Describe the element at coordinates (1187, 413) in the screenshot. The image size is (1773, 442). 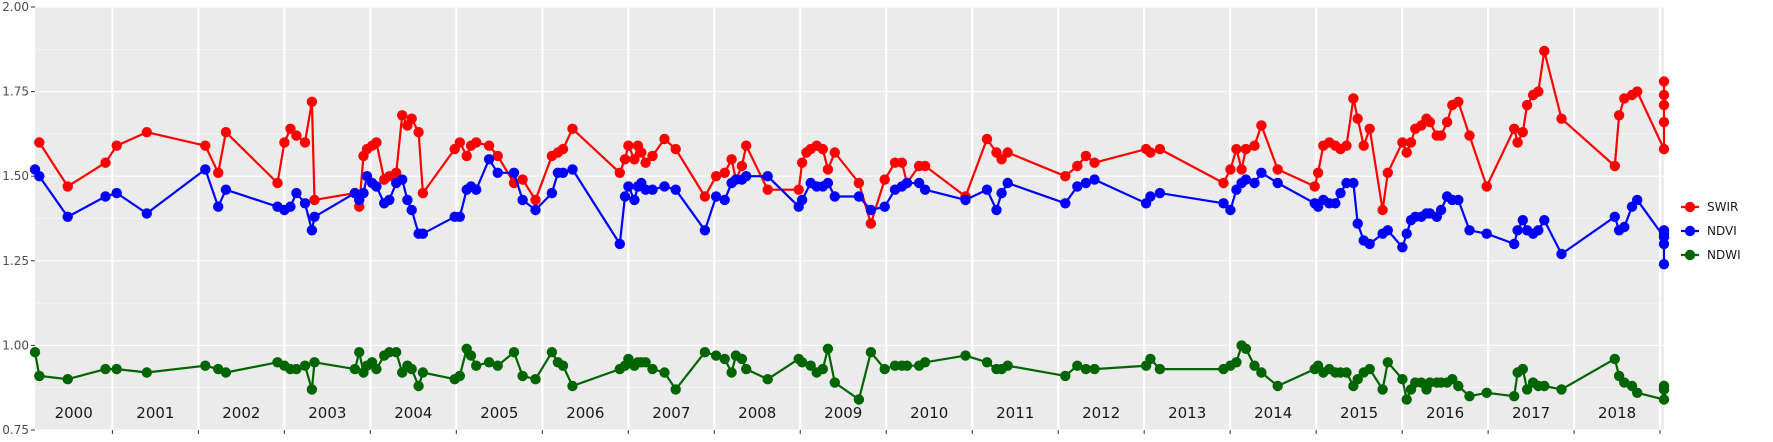
I see `year-label: 2013` at that location.